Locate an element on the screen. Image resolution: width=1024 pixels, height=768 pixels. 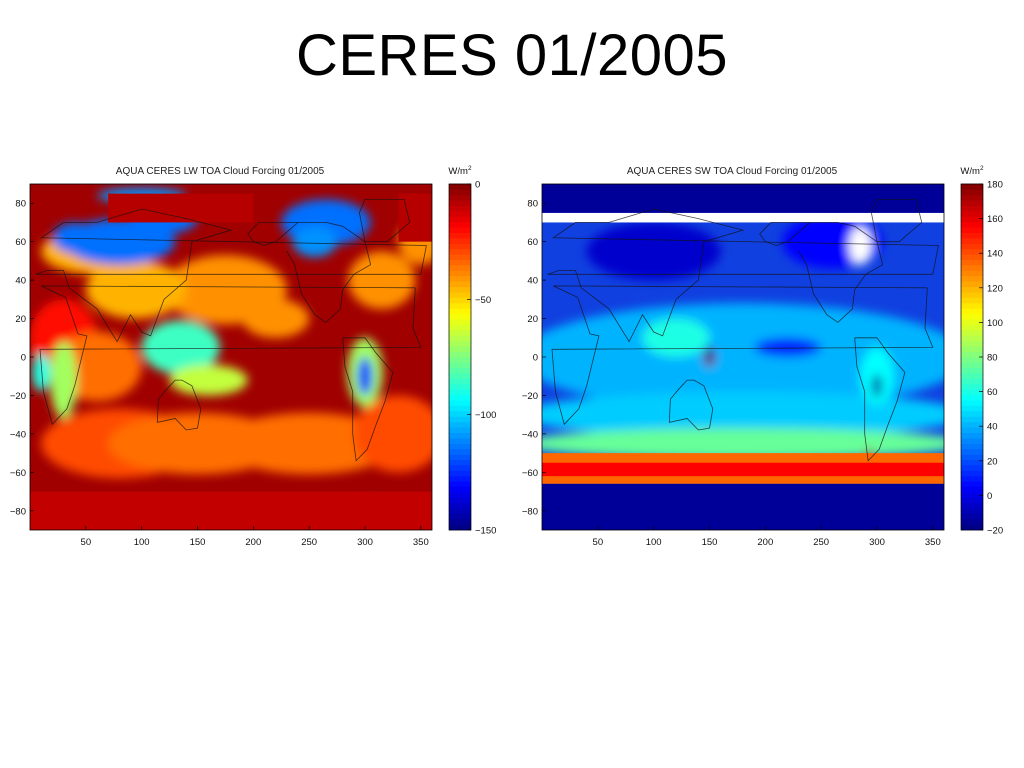
sw-y-tick-label: 80 is located at coordinates (532, 204).